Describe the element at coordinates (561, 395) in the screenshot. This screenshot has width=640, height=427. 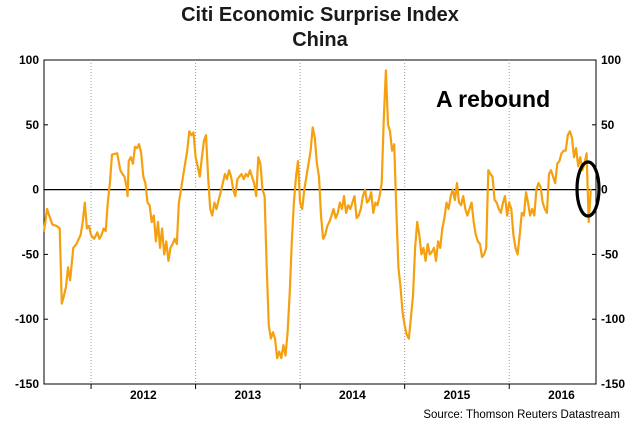
I see `x-tick-label: 2016` at that location.